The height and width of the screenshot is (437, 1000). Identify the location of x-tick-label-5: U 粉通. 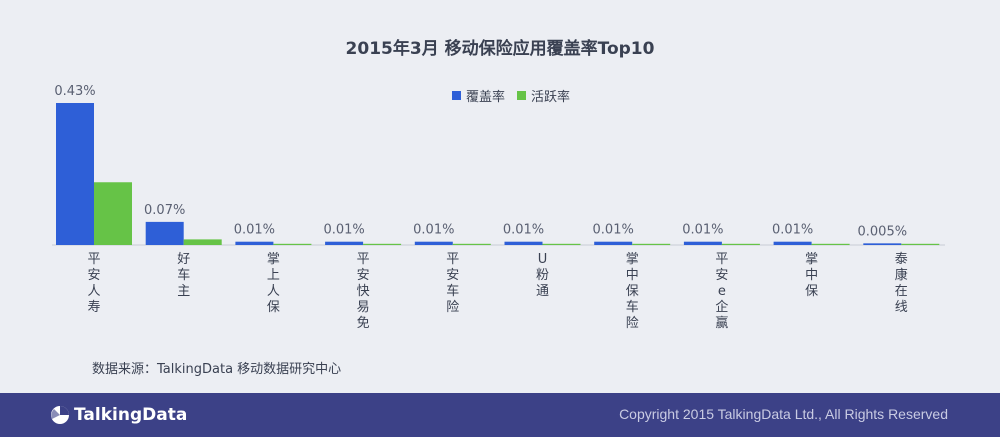
(542, 275).